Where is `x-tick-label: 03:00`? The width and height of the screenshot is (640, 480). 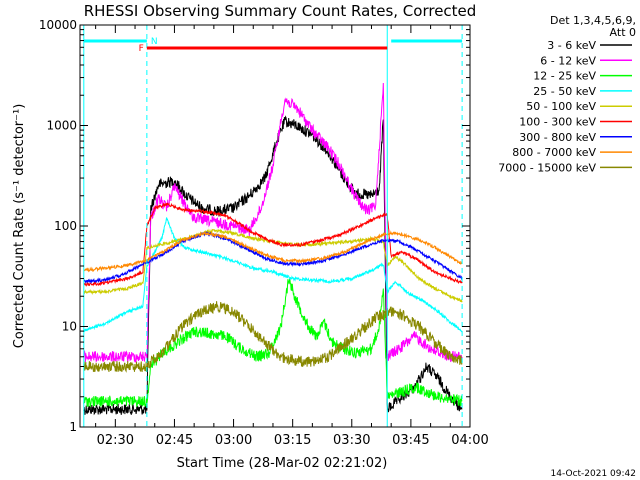 x-tick-label: 03:00 is located at coordinates (233, 440).